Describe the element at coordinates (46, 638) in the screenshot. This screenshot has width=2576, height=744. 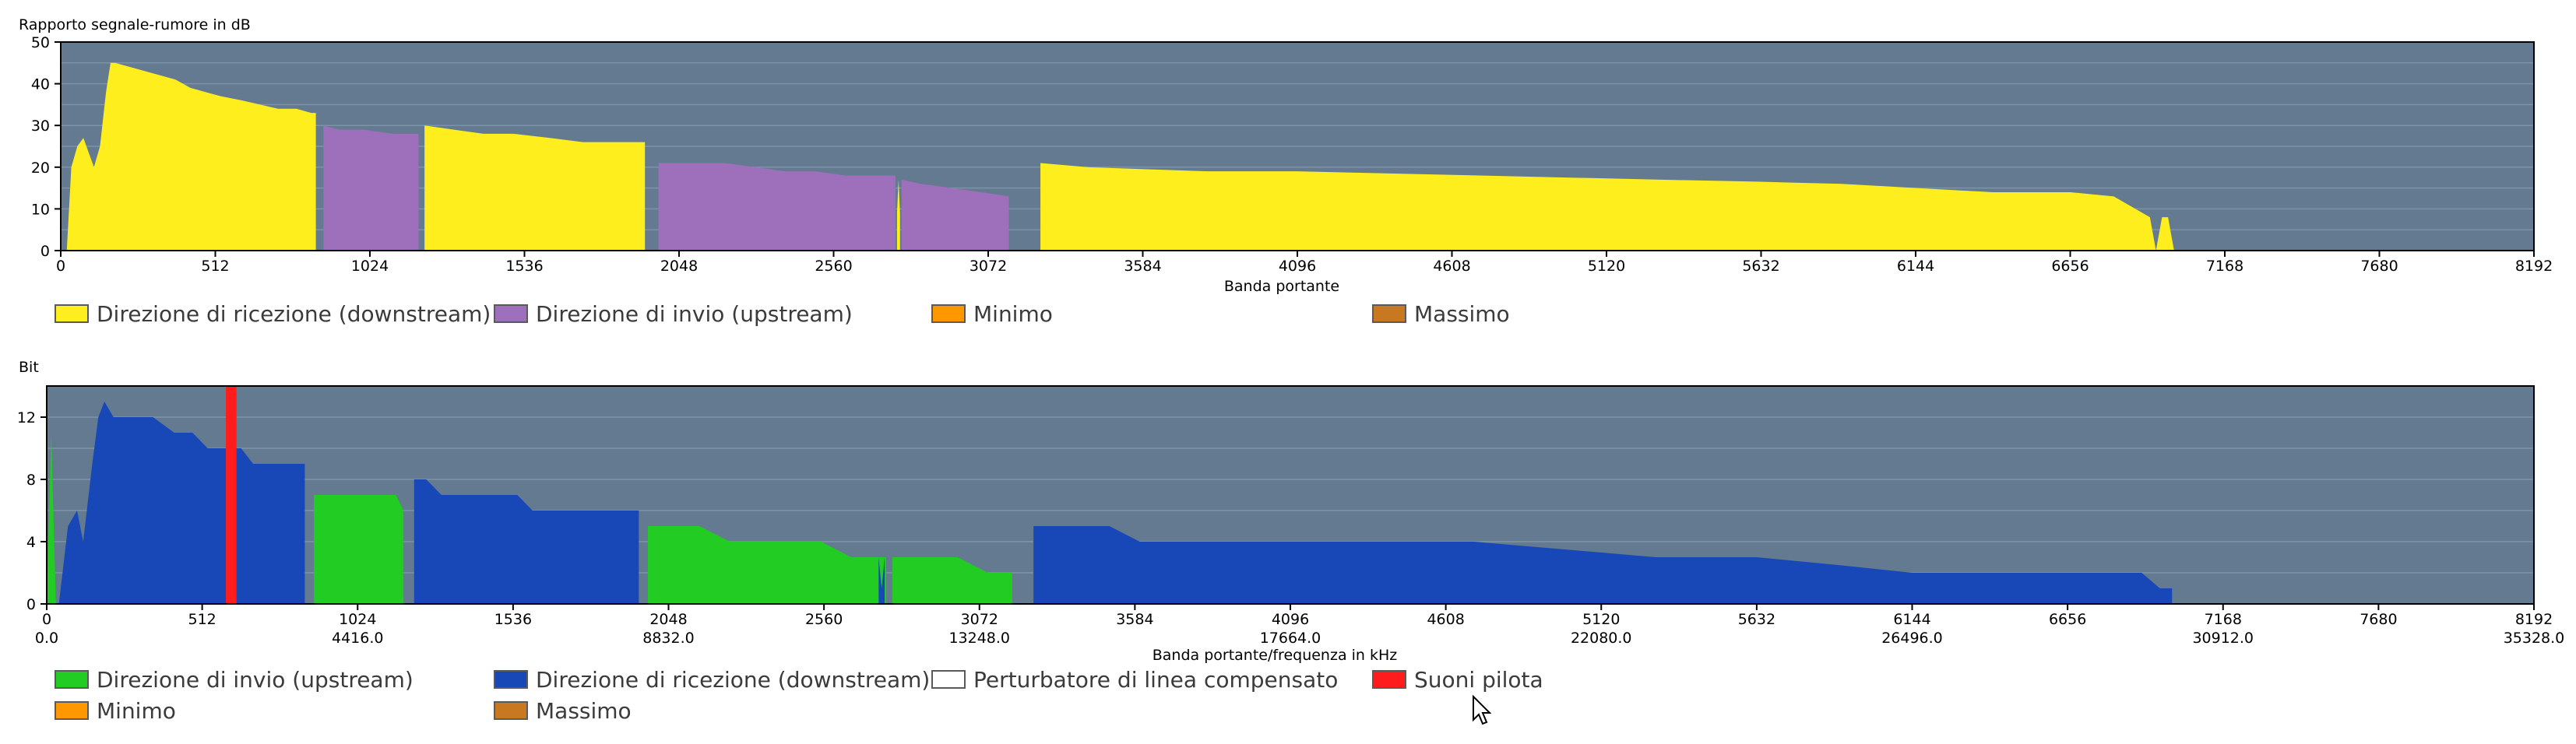
I see `x-freq-tick-label: 0.0` at that location.